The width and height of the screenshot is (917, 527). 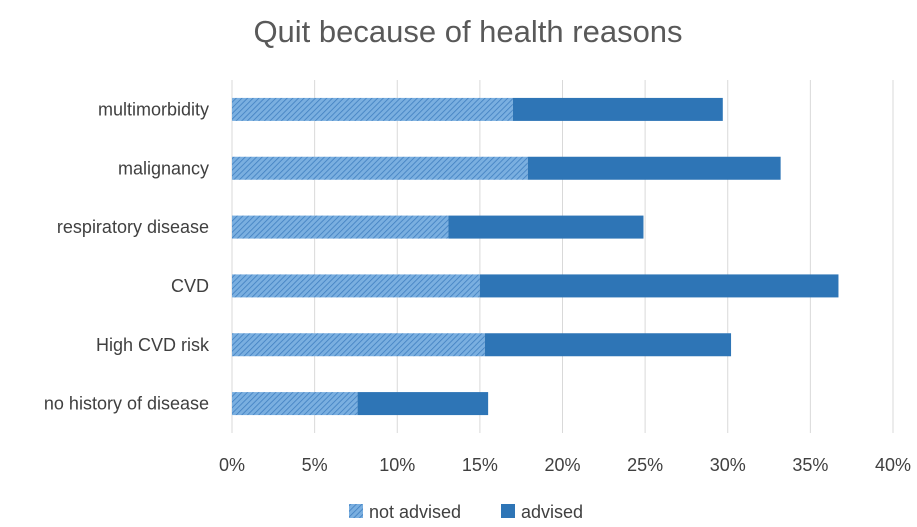 What do you see at coordinates (153, 345) in the screenshot?
I see `category-label: High CVD risk` at bounding box center [153, 345].